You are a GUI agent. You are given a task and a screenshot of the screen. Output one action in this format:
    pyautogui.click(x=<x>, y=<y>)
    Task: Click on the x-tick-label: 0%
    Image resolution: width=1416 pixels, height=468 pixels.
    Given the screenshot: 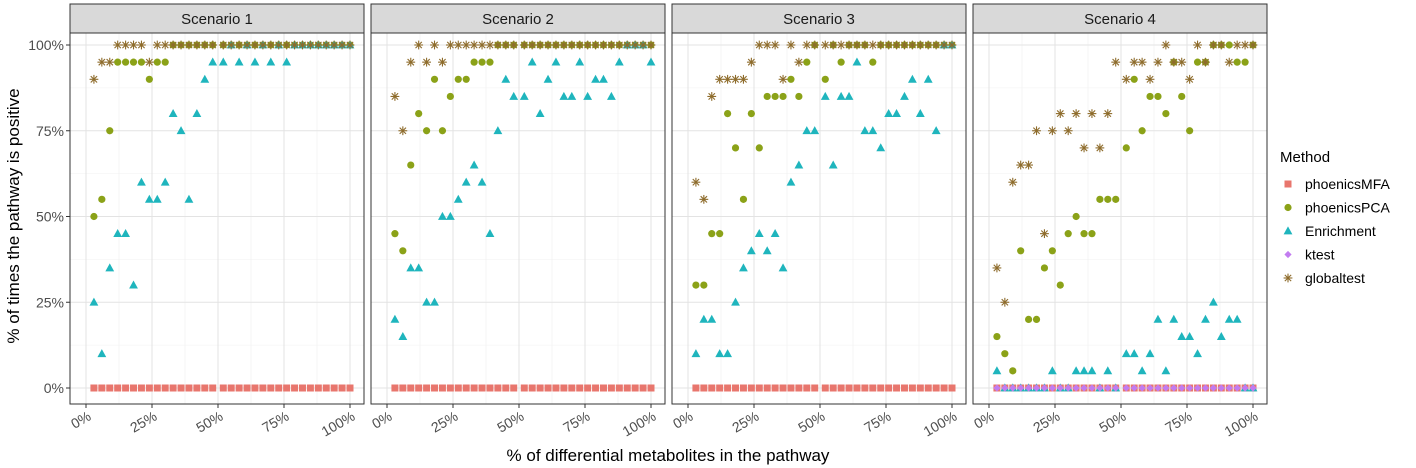 What is the action you would take?
    pyautogui.click(x=382, y=420)
    